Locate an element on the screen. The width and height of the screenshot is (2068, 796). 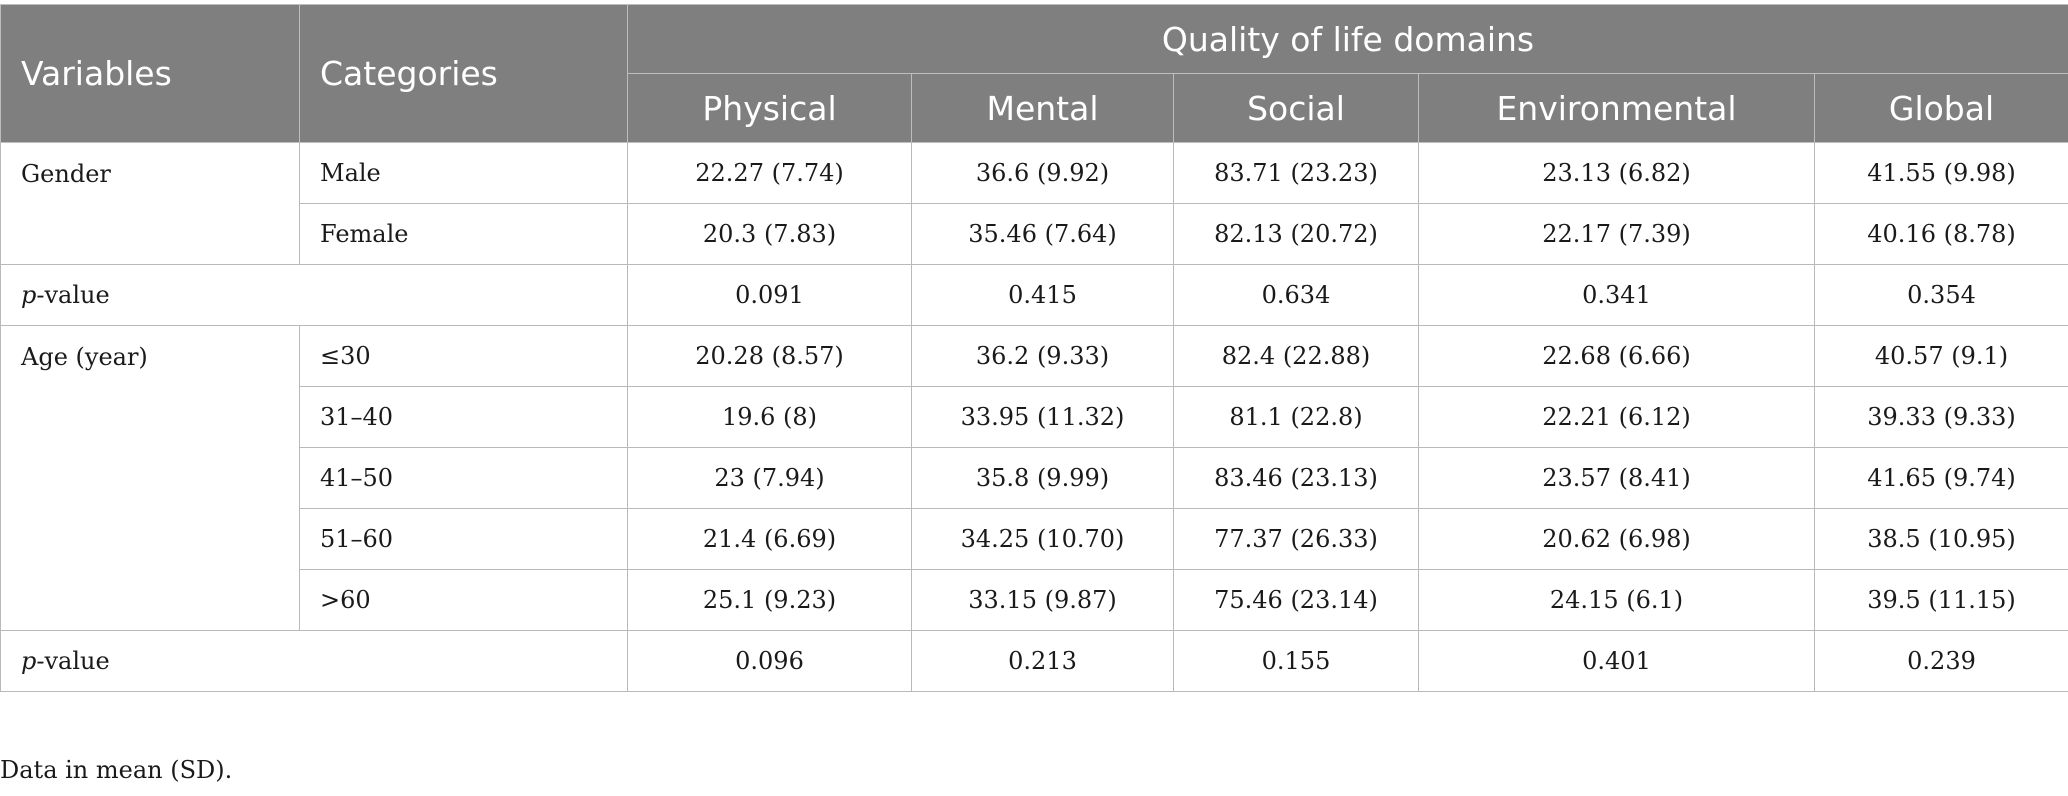
value-cell: 22.68 (6.66) is located at coordinates (1616, 356).